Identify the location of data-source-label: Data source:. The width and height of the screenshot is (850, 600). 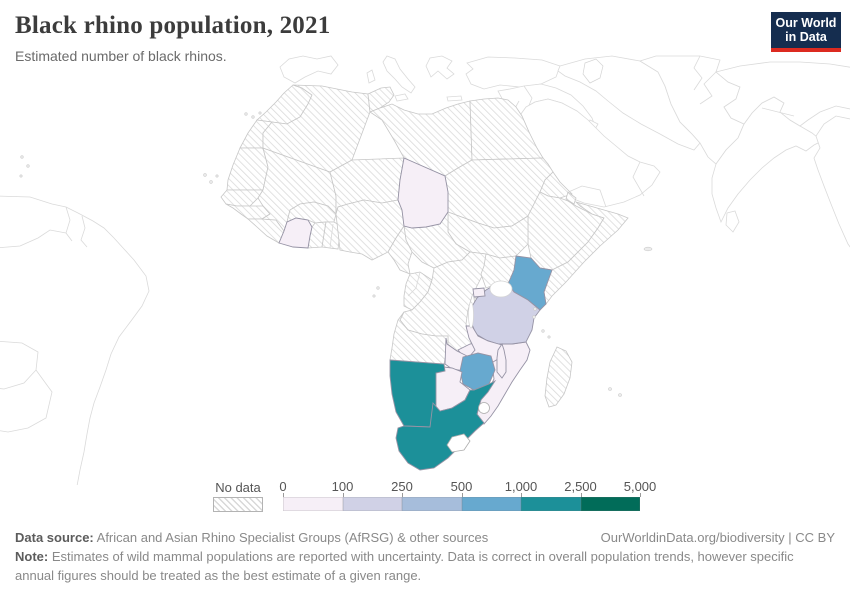
(54, 537).